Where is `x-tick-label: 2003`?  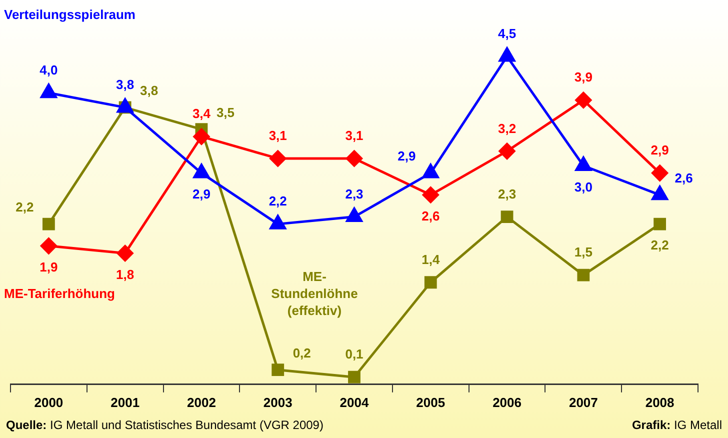
x-tick-label: 2003 is located at coordinates (277, 402).